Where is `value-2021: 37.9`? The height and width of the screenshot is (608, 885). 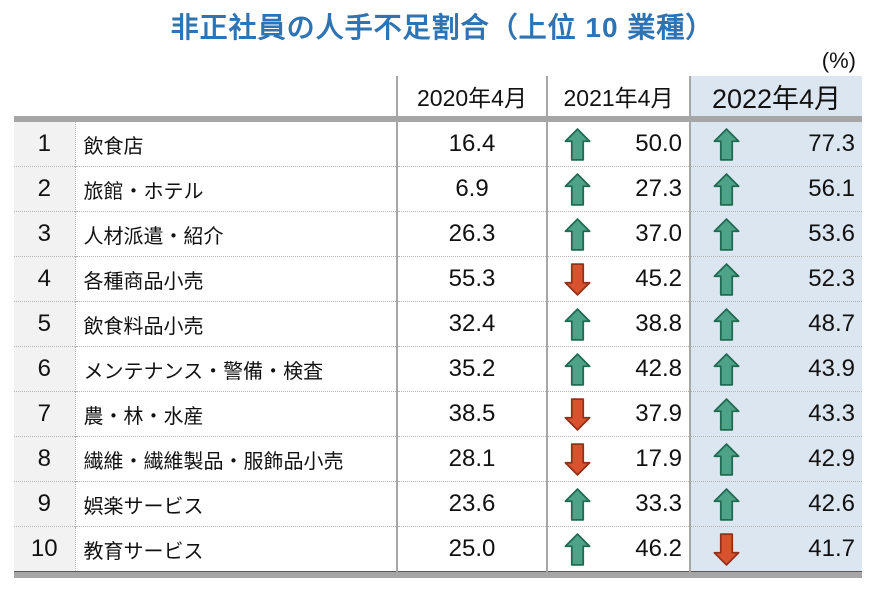
value-2021: 37.9 is located at coordinates (658, 413).